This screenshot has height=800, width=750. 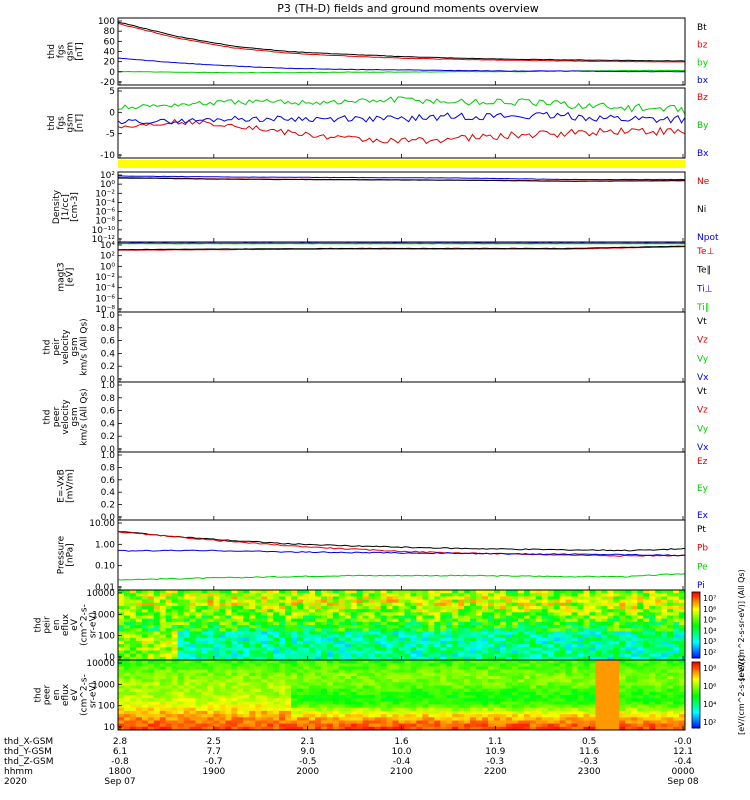 I want to click on colorbar-tick-label: 10⁴, so click(x=709, y=704).